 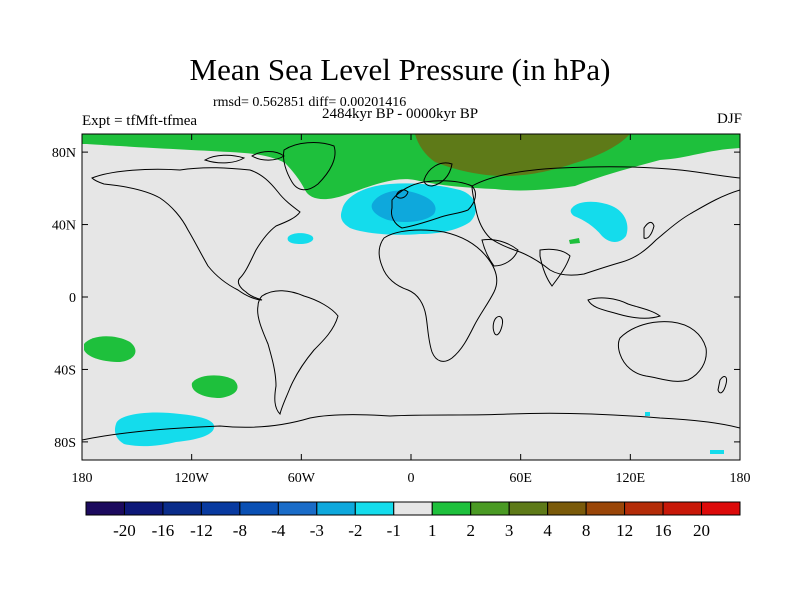 What do you see at coordinates (509, 530) in the screenshot?
I see `colorbar-label: 3` at bounding box center [509, 530].